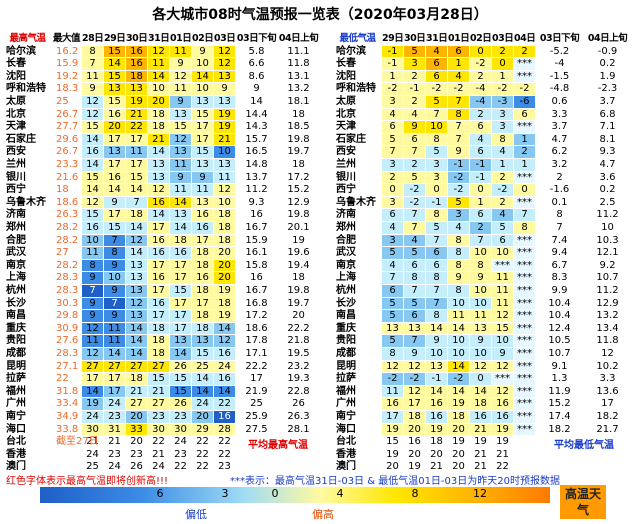 The image size is (640, 524). What do you see at coordinates (560, 115) in the screenshot?
I see `data-cell: 3.3` at bounding box center [560, 115].